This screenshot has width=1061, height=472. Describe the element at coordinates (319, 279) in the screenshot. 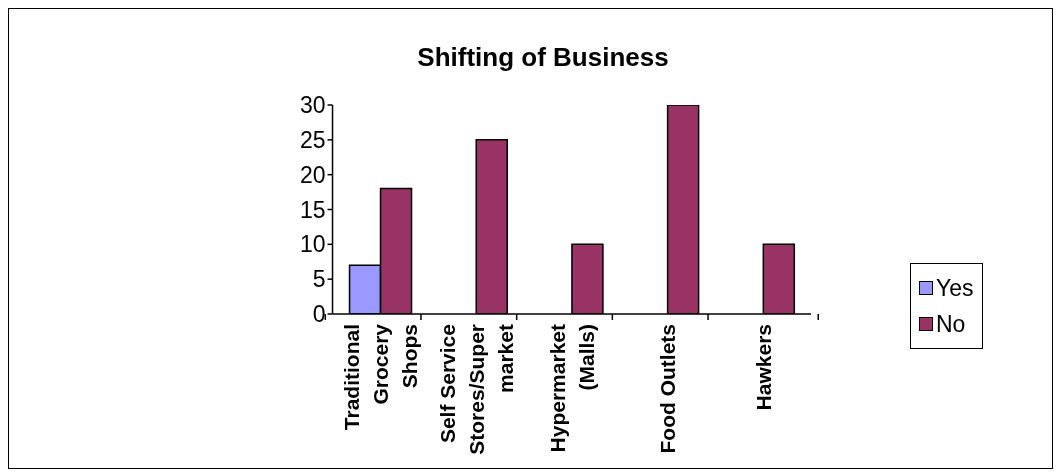

I see `y-tick-label: 5` at that location.